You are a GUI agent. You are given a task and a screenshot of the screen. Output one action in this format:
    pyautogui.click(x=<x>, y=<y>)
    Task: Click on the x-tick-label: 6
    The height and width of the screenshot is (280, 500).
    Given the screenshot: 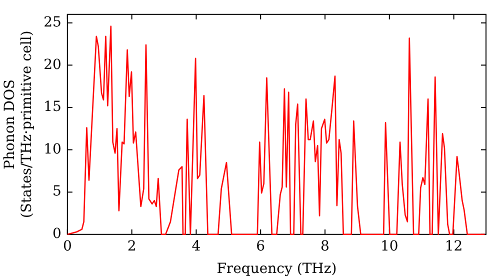 What is the action you would take?
    pyautogui.click(x=261, y=246)
    